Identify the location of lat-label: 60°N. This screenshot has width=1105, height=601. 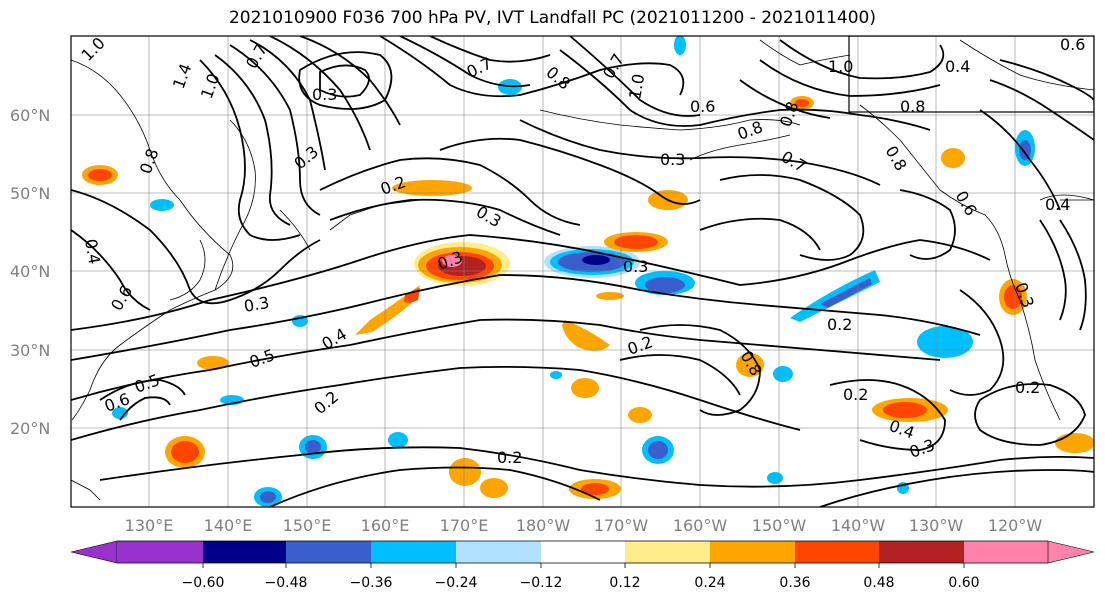
(30, 115).